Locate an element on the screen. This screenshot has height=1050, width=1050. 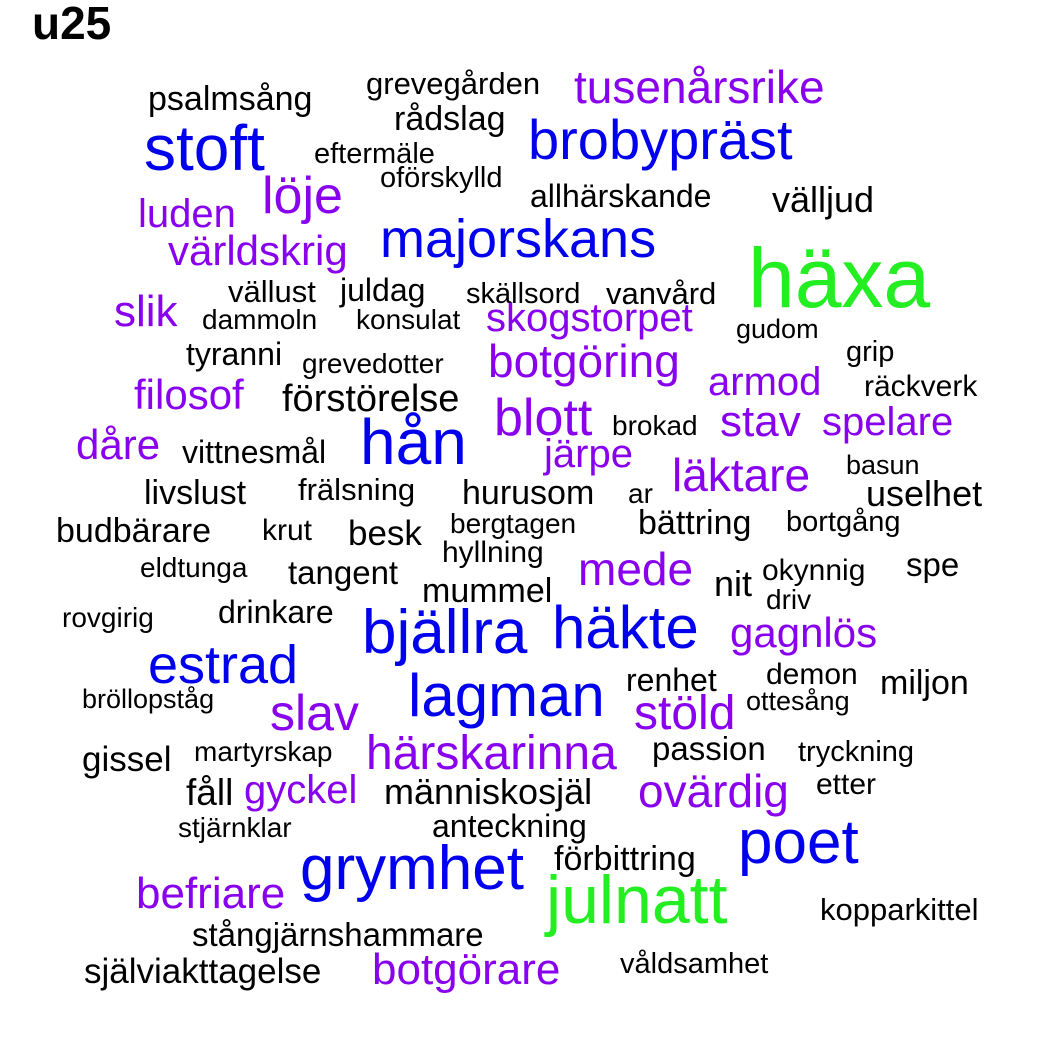
word-grip: grip is located at coordinates (870, 352).